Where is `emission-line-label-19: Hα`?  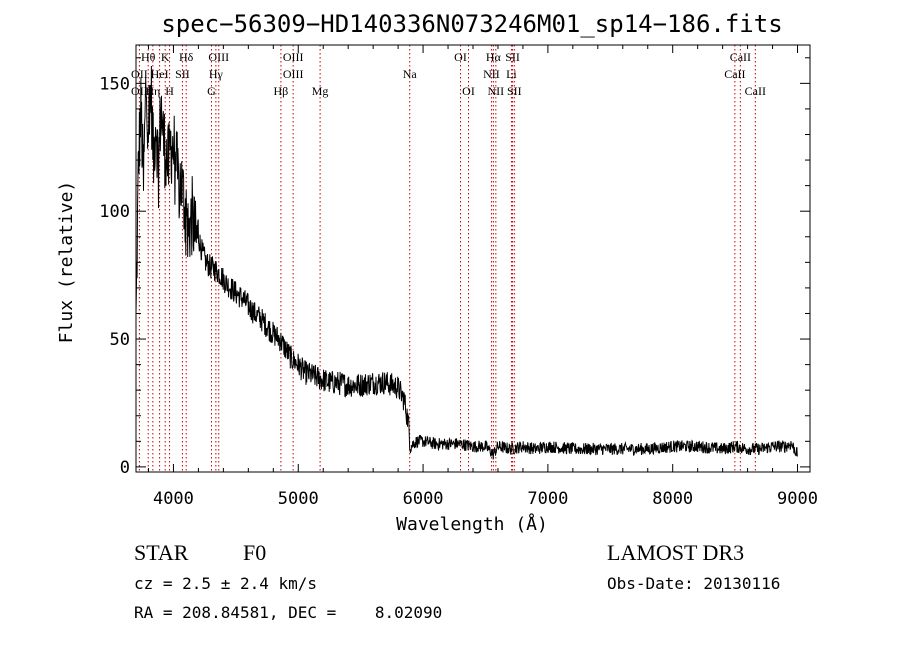
emission-line-label-19: Hα is located at coordinates (494, 57).